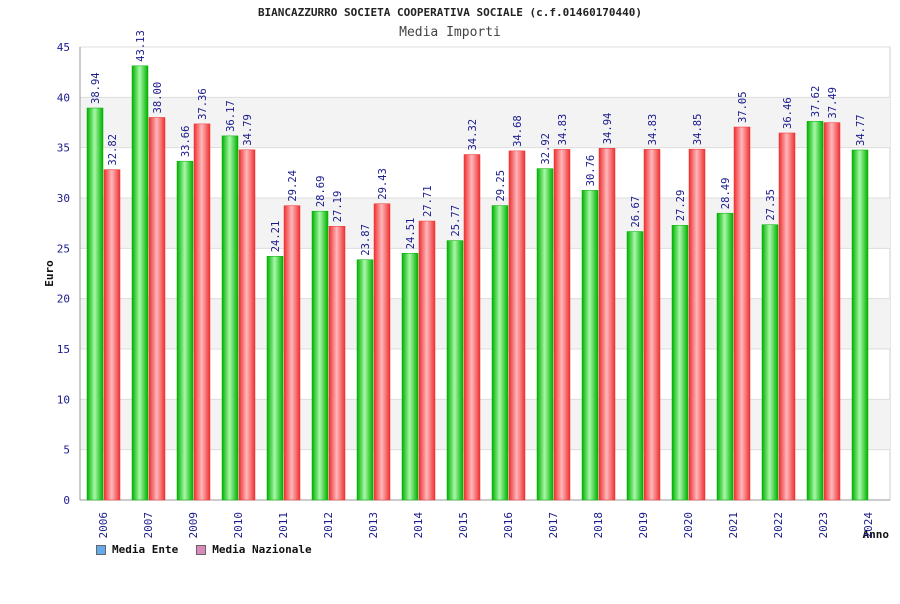  What do you see at coordinates (201, 549) in the screenshot?
I see `legend-swatch-nazionale` at bounding box center [201, 549].